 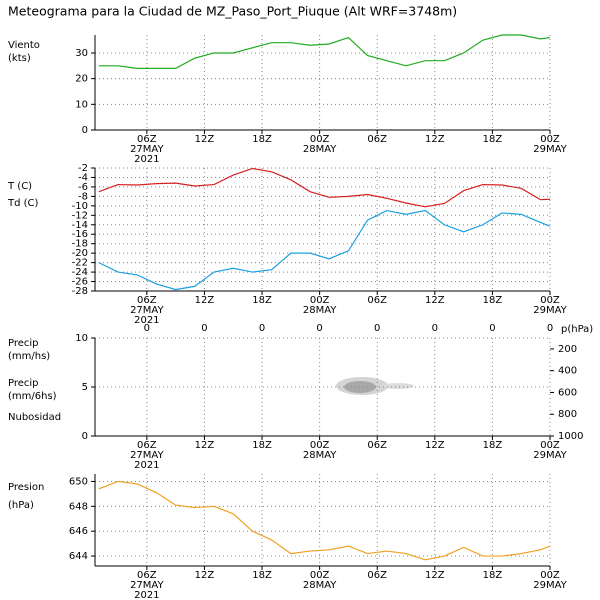 I want to click on y-tick-label: -12, so click(x=80, y=215).